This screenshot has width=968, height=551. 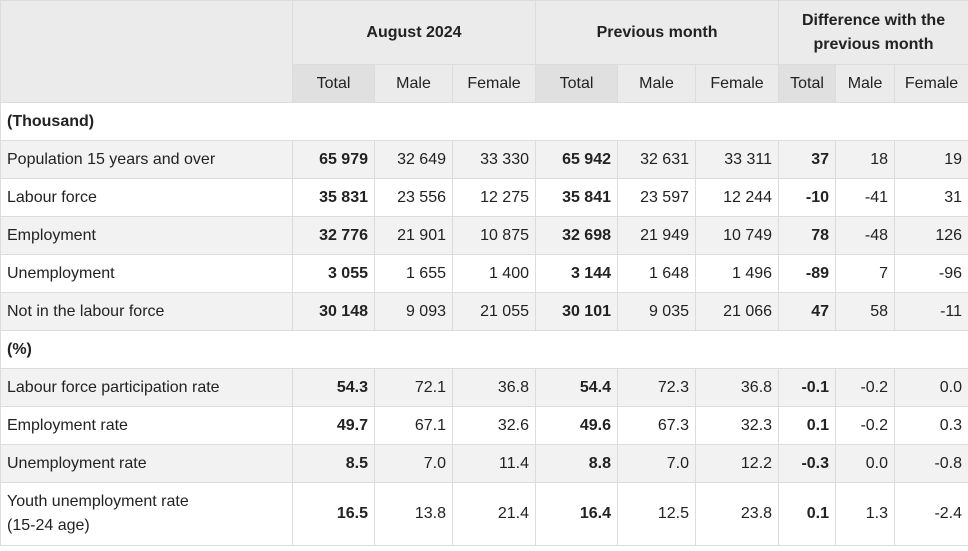 What do you see at coordinates (656, 387) in the screenshot?
I see `cell-previous-male: 72.3` at bounding box center [656, 387].